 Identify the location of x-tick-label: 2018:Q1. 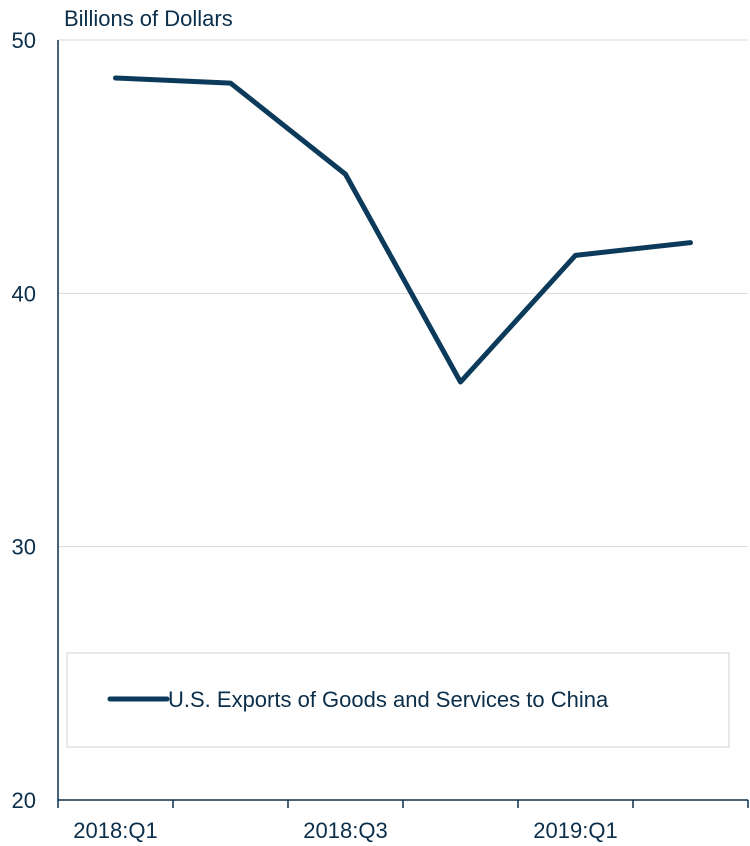
(115, 830).